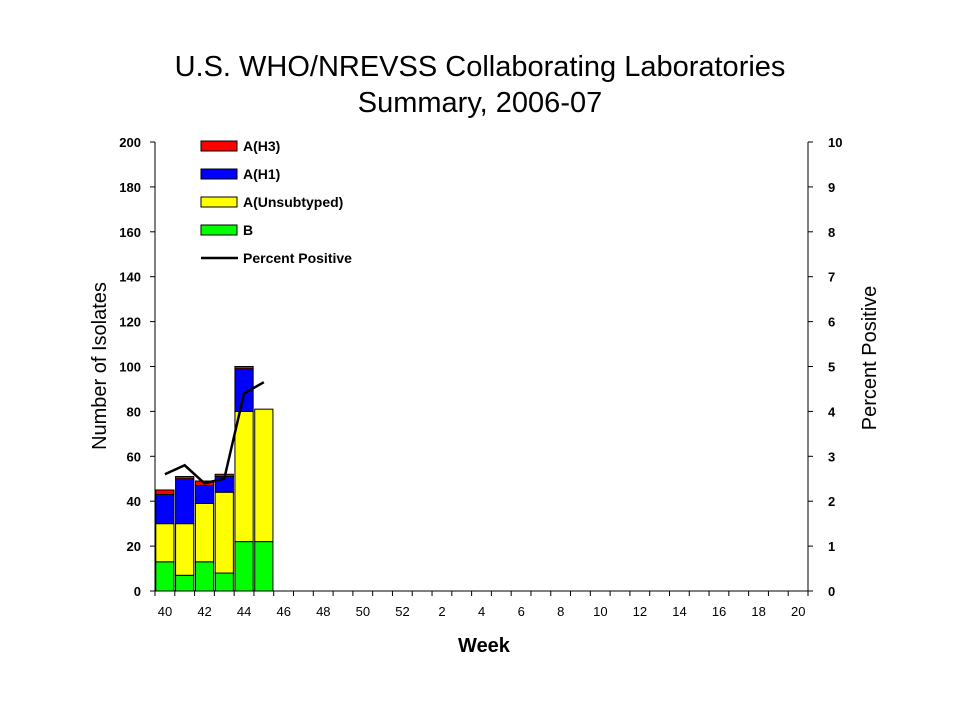 The width and height of the screenshot is (960, 720). What do you see at coordinates (521, 611) in the screenshot?
I see `x-tick-label-6: 6` at bounding box center [521, 611].